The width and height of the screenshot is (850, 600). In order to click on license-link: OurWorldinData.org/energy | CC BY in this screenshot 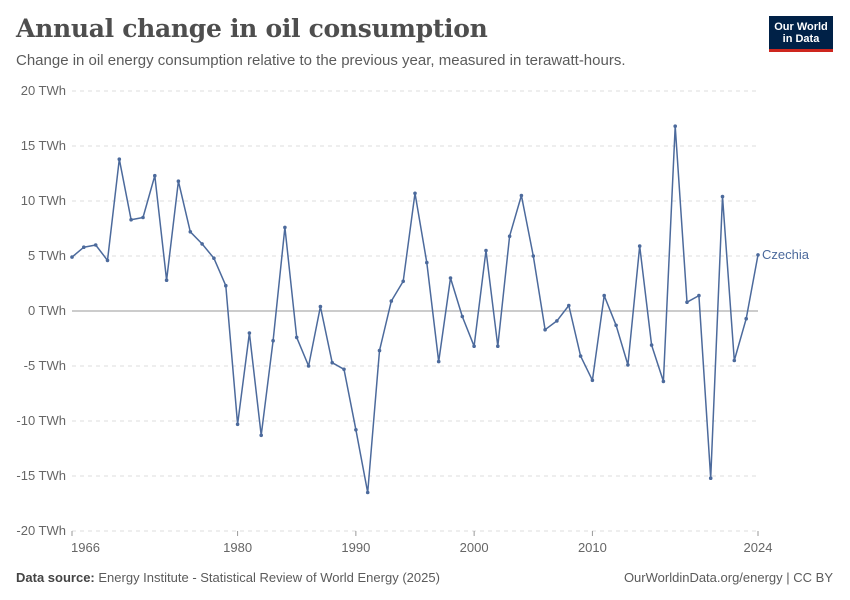, I will do `click(728, 577)`.